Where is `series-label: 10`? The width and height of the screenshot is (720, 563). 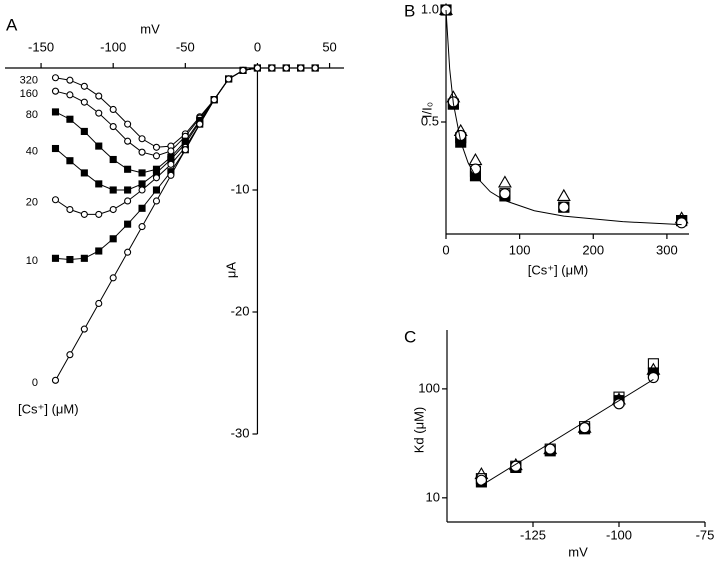
series-label: 10 is located at coordinates (32, 261).